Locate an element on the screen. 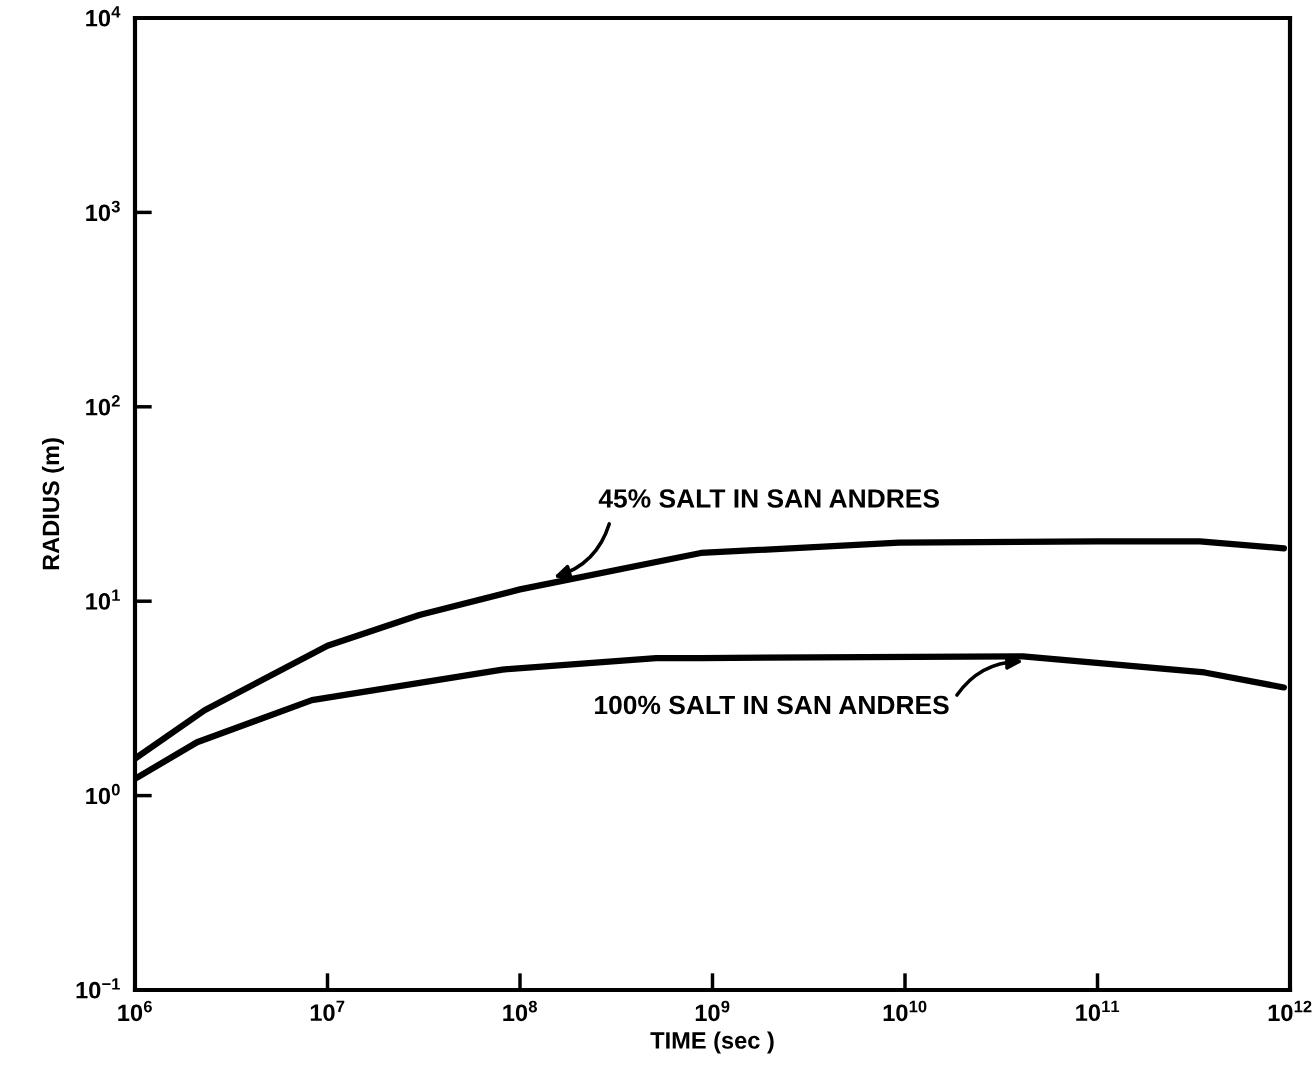 The image size is (1315, 1081). y-tick-label: 10$^{−1}$ is located at coordinates (98, 988).